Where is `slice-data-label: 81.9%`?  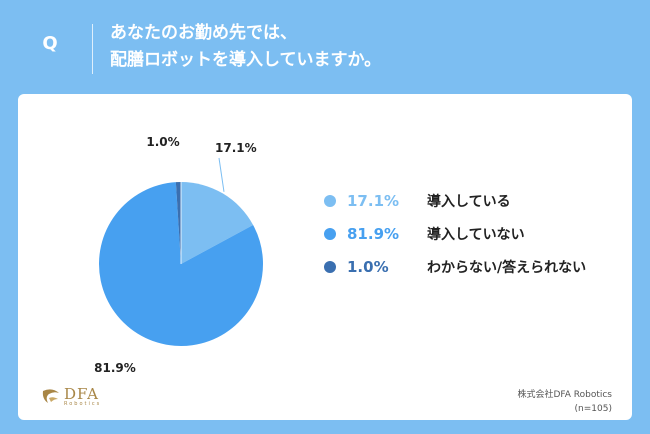
slice-data-label: 81.9% is located at coordinates (115, 368).